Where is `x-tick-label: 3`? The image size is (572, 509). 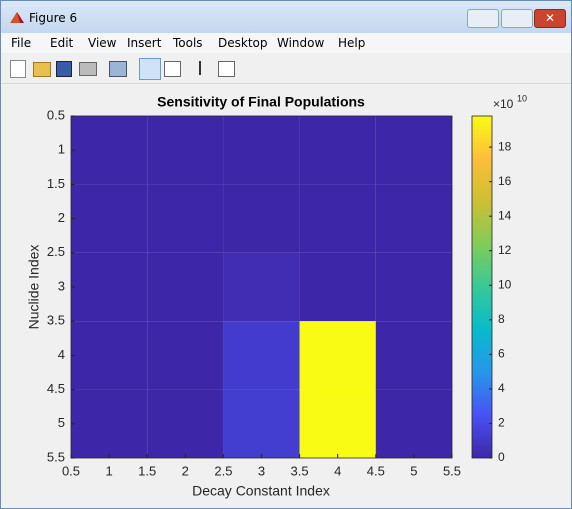 x-tick-label: 3 is located at coordinates (261, 470).